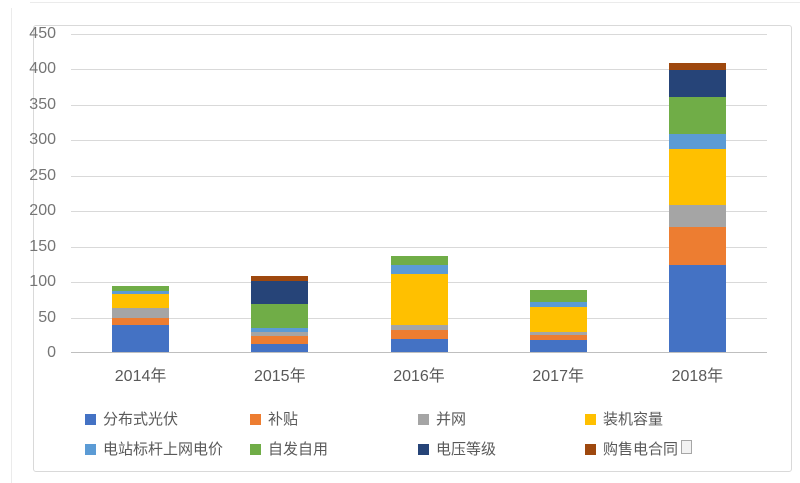  I want to click on legend-label: 自发自用, so click(298, 449).